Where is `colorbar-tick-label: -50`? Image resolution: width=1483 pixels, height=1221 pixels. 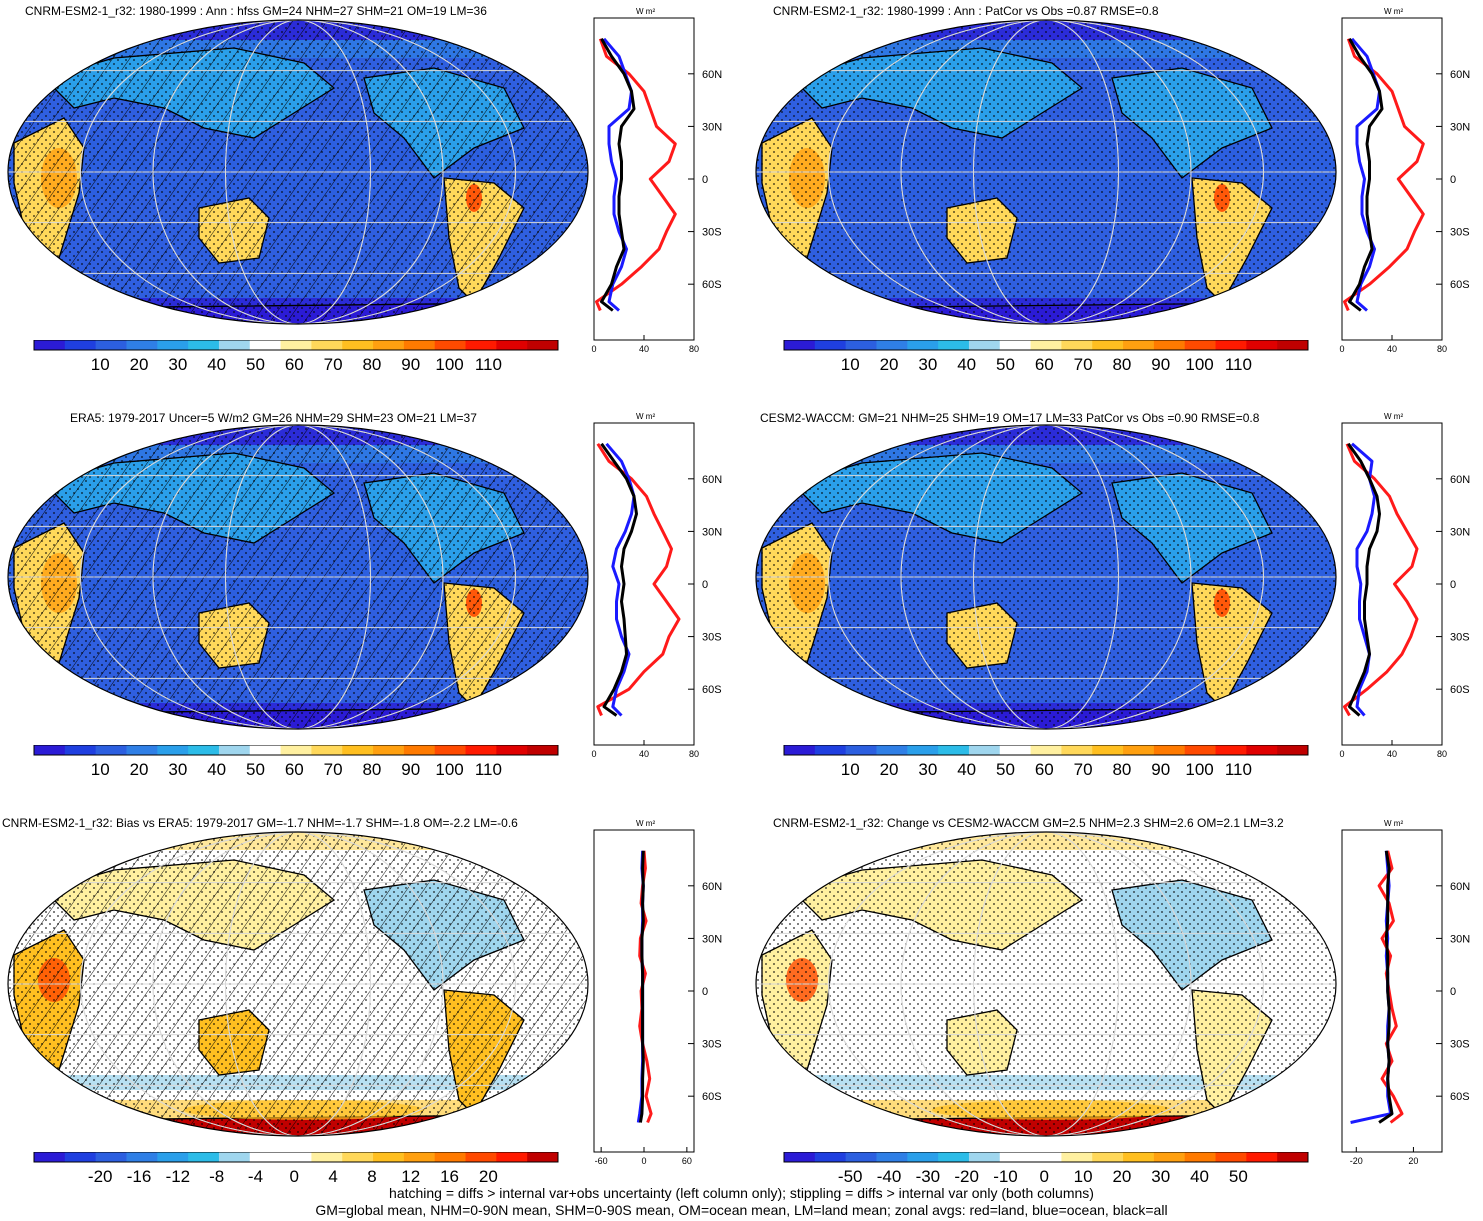 colorbar-tick-label: -50 is located at coordinates (850, 1176).